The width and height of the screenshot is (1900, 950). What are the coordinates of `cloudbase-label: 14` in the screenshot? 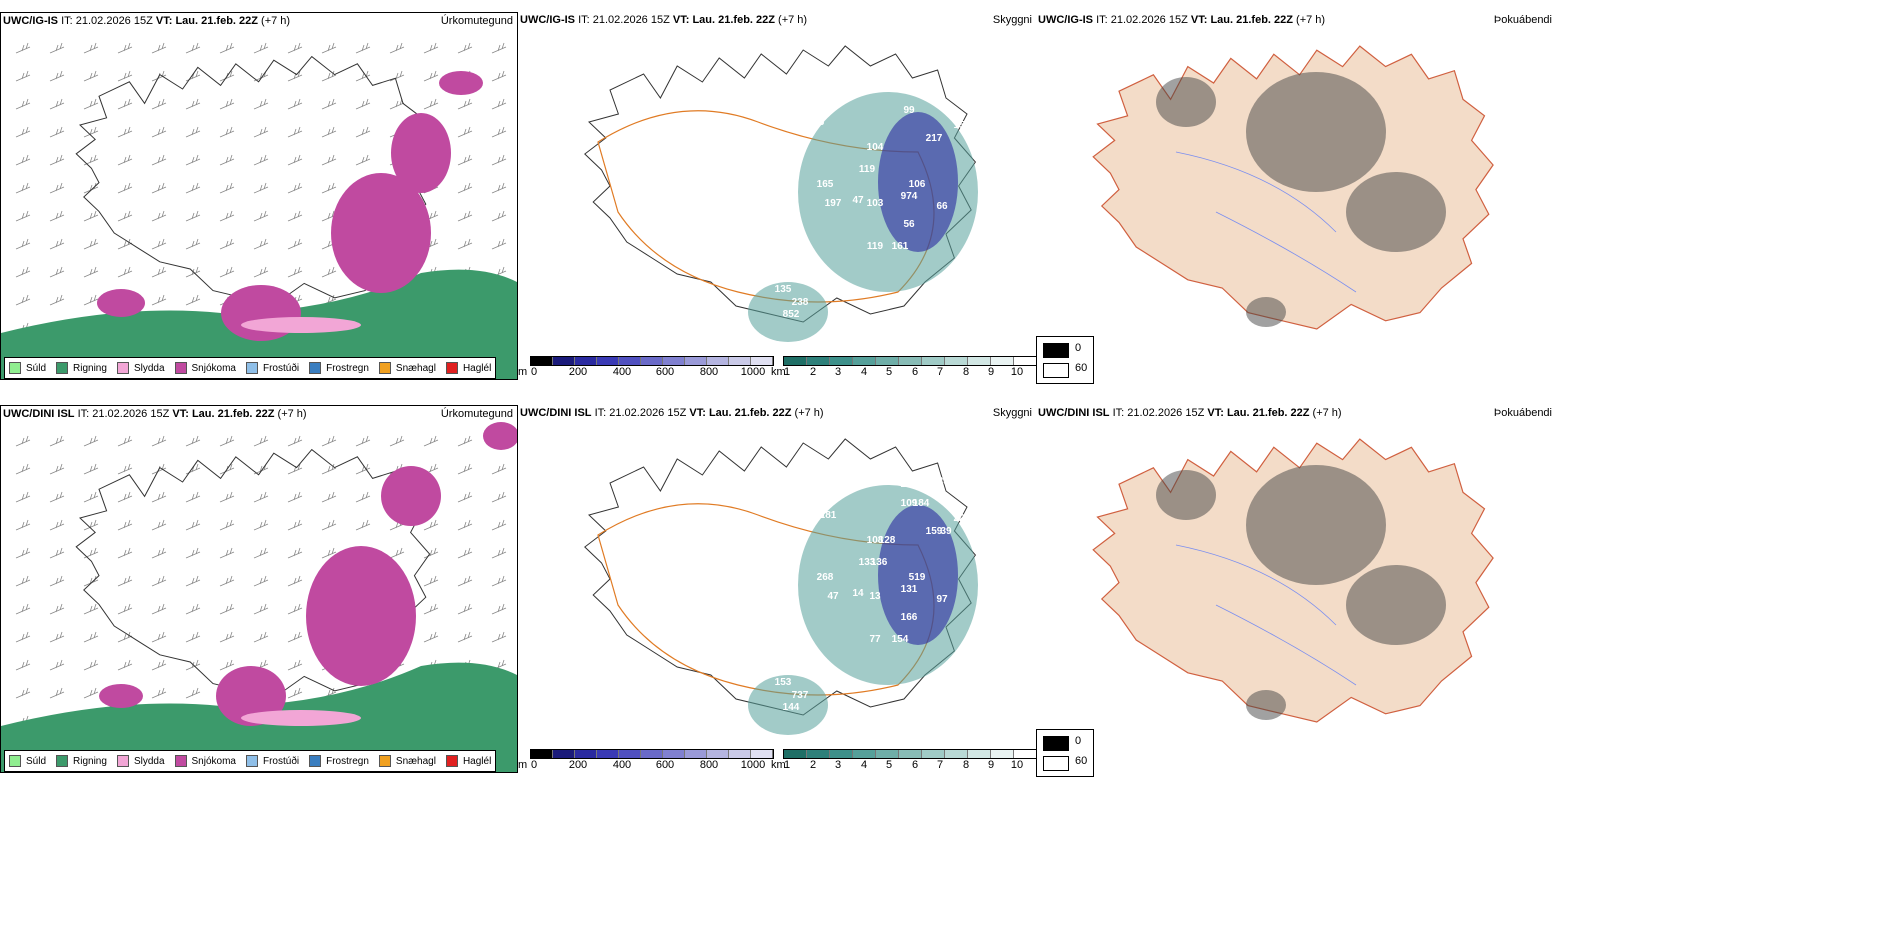 It's located at (858, 593).